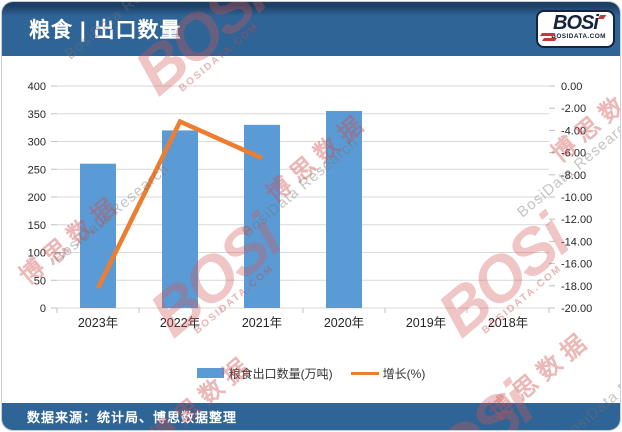 The image size is (622, 432). What do you see at coordinates (105, 30) in the screenshot?
I see `page-title: 粮食 | 出口数量` at bounding box center [105, 30].